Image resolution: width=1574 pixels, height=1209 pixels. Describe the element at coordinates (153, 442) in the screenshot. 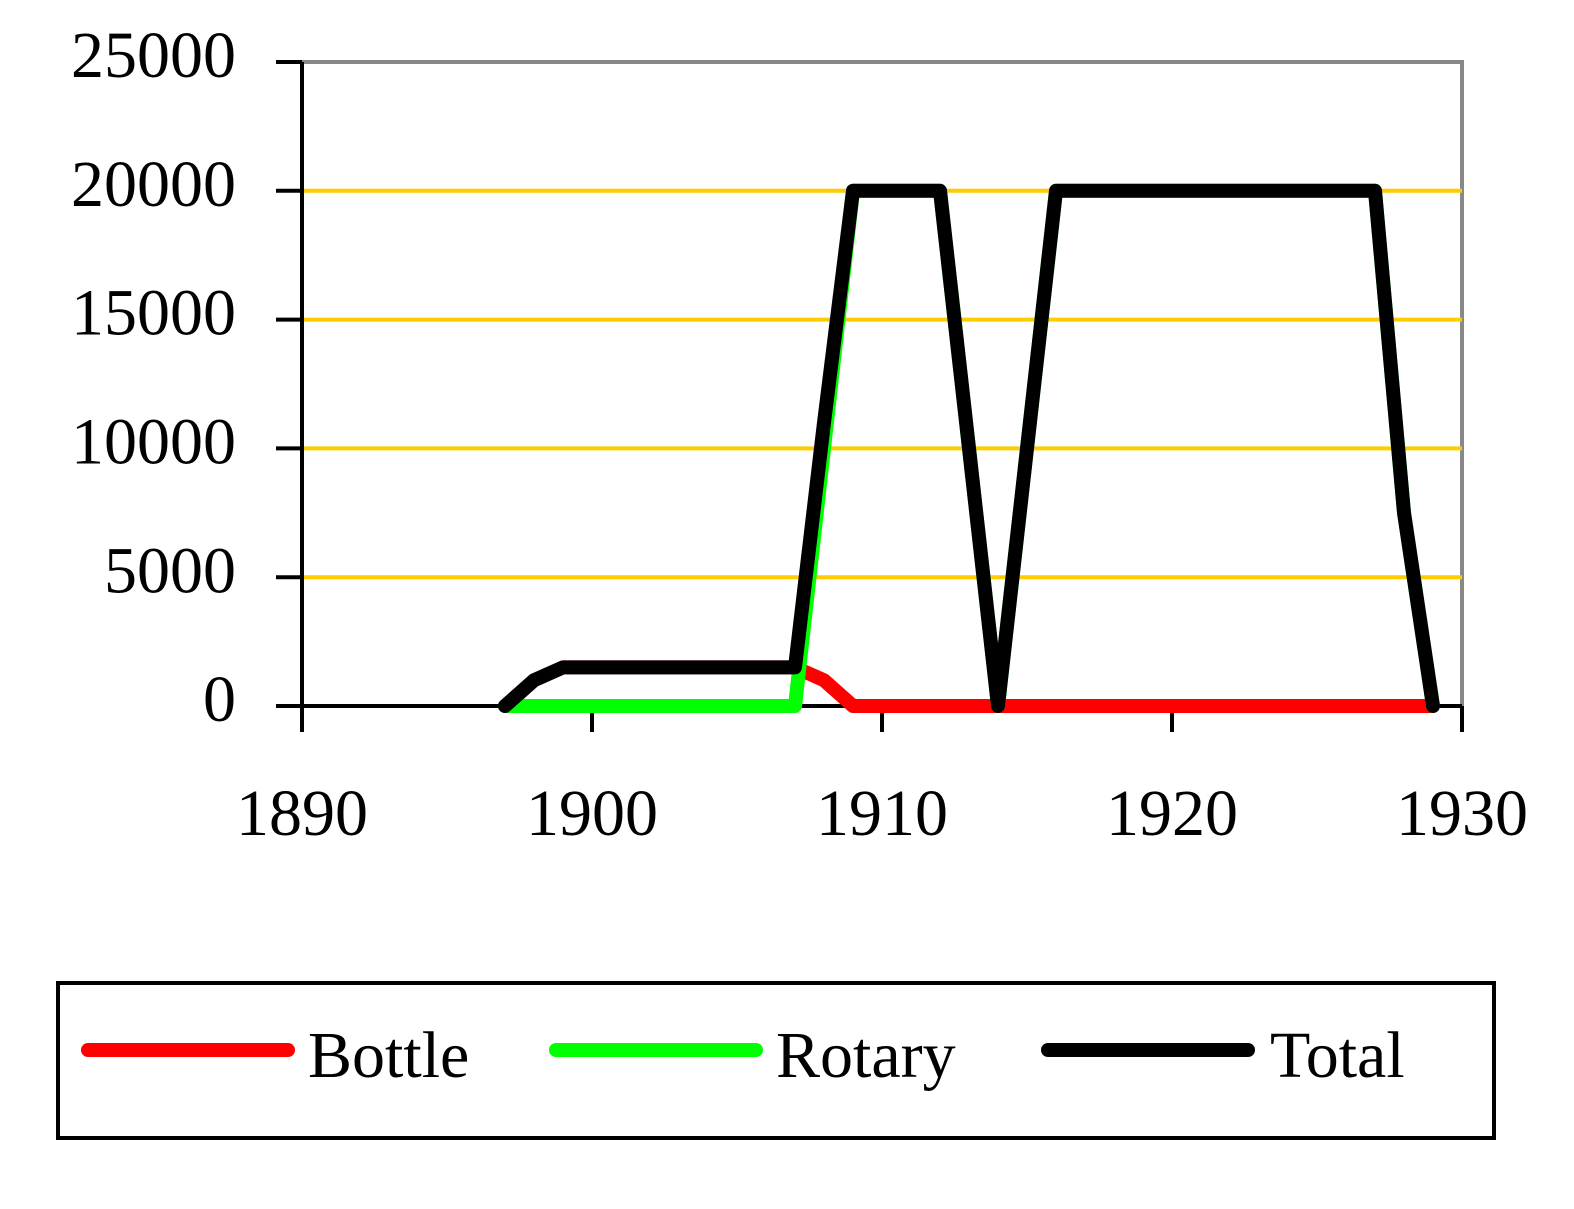

I see `y-tick-label: 10000` at that location.